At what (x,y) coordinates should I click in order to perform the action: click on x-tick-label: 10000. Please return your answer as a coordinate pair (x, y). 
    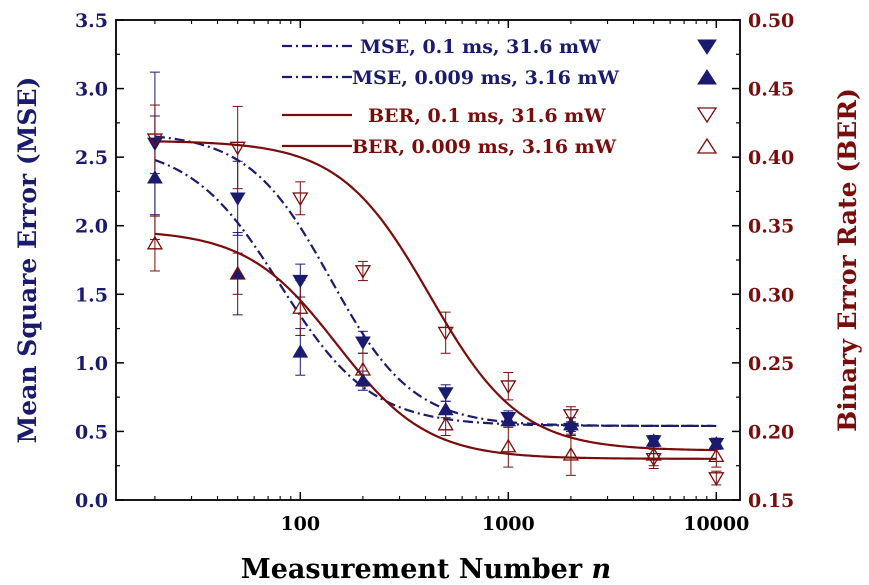
    Looking at the image, I should click on (716, 524).